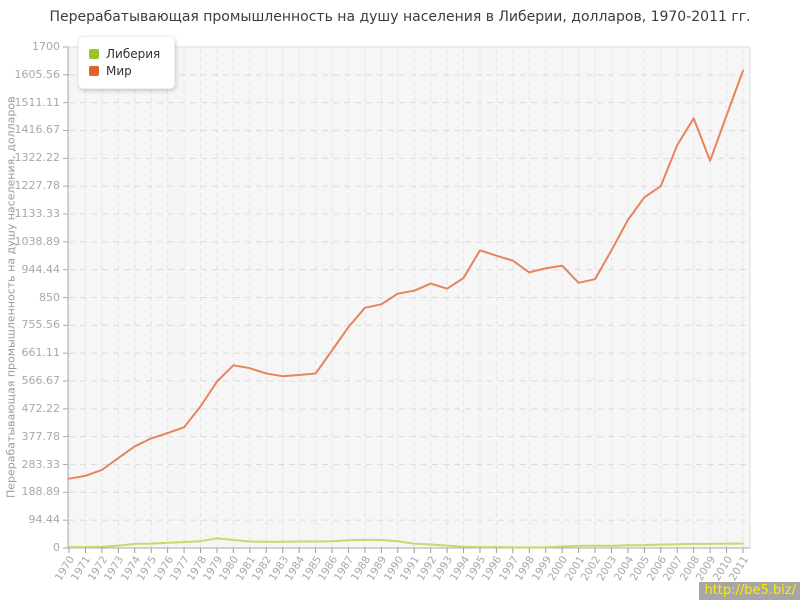  I want to click on world-series-swatch-icon, so click(94, 71).